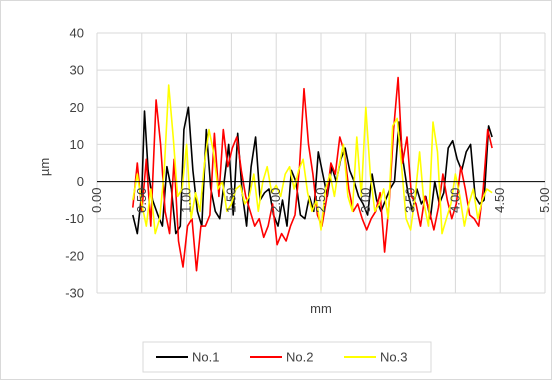 The image size is (552, 380). Describe the element at coordinates (281, 357) in the screenshot. I see `legend: No.1 No.2 No.3` at that location.